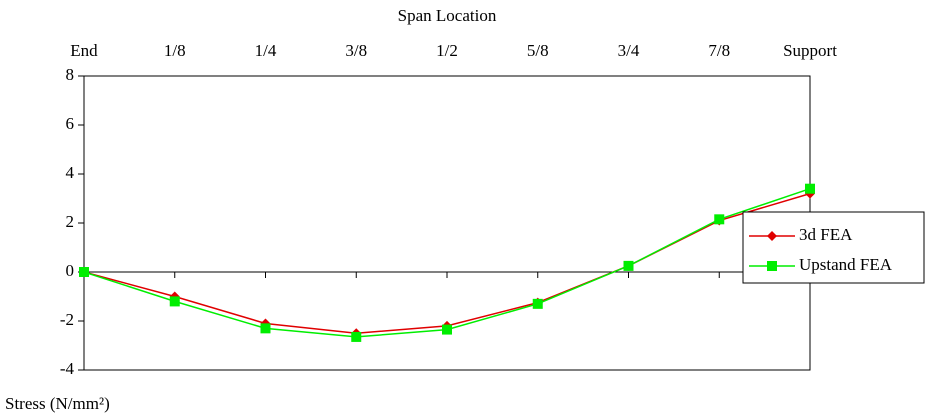 This screenshot has height=419, width=925. I want to click on x-tick-label: 1/4, so click(266, 50).